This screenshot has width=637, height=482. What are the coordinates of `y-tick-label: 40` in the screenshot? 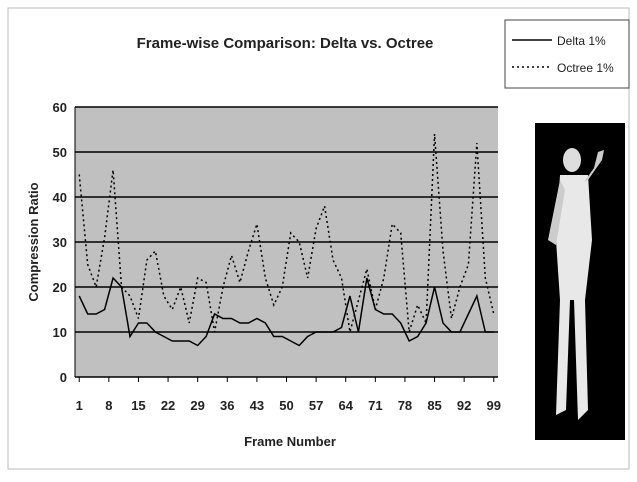 It's located at (60, 197).